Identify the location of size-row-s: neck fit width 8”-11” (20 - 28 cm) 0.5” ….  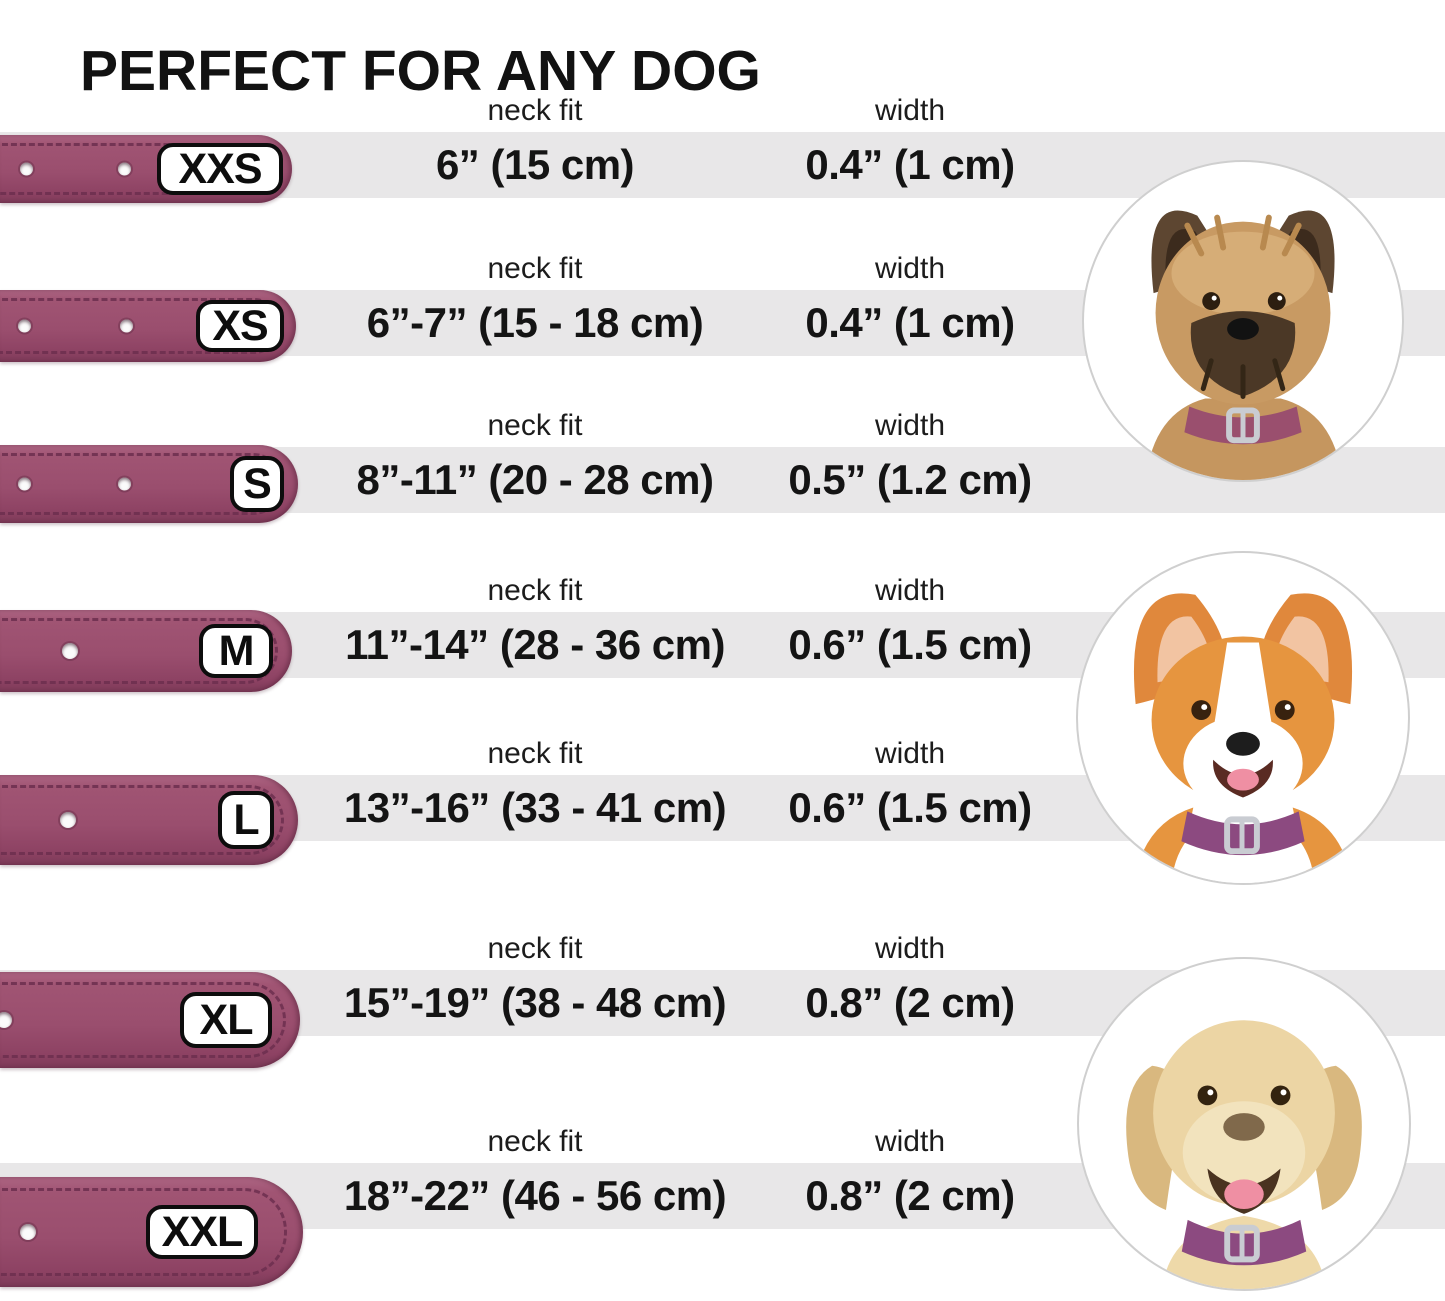
(722, 466).